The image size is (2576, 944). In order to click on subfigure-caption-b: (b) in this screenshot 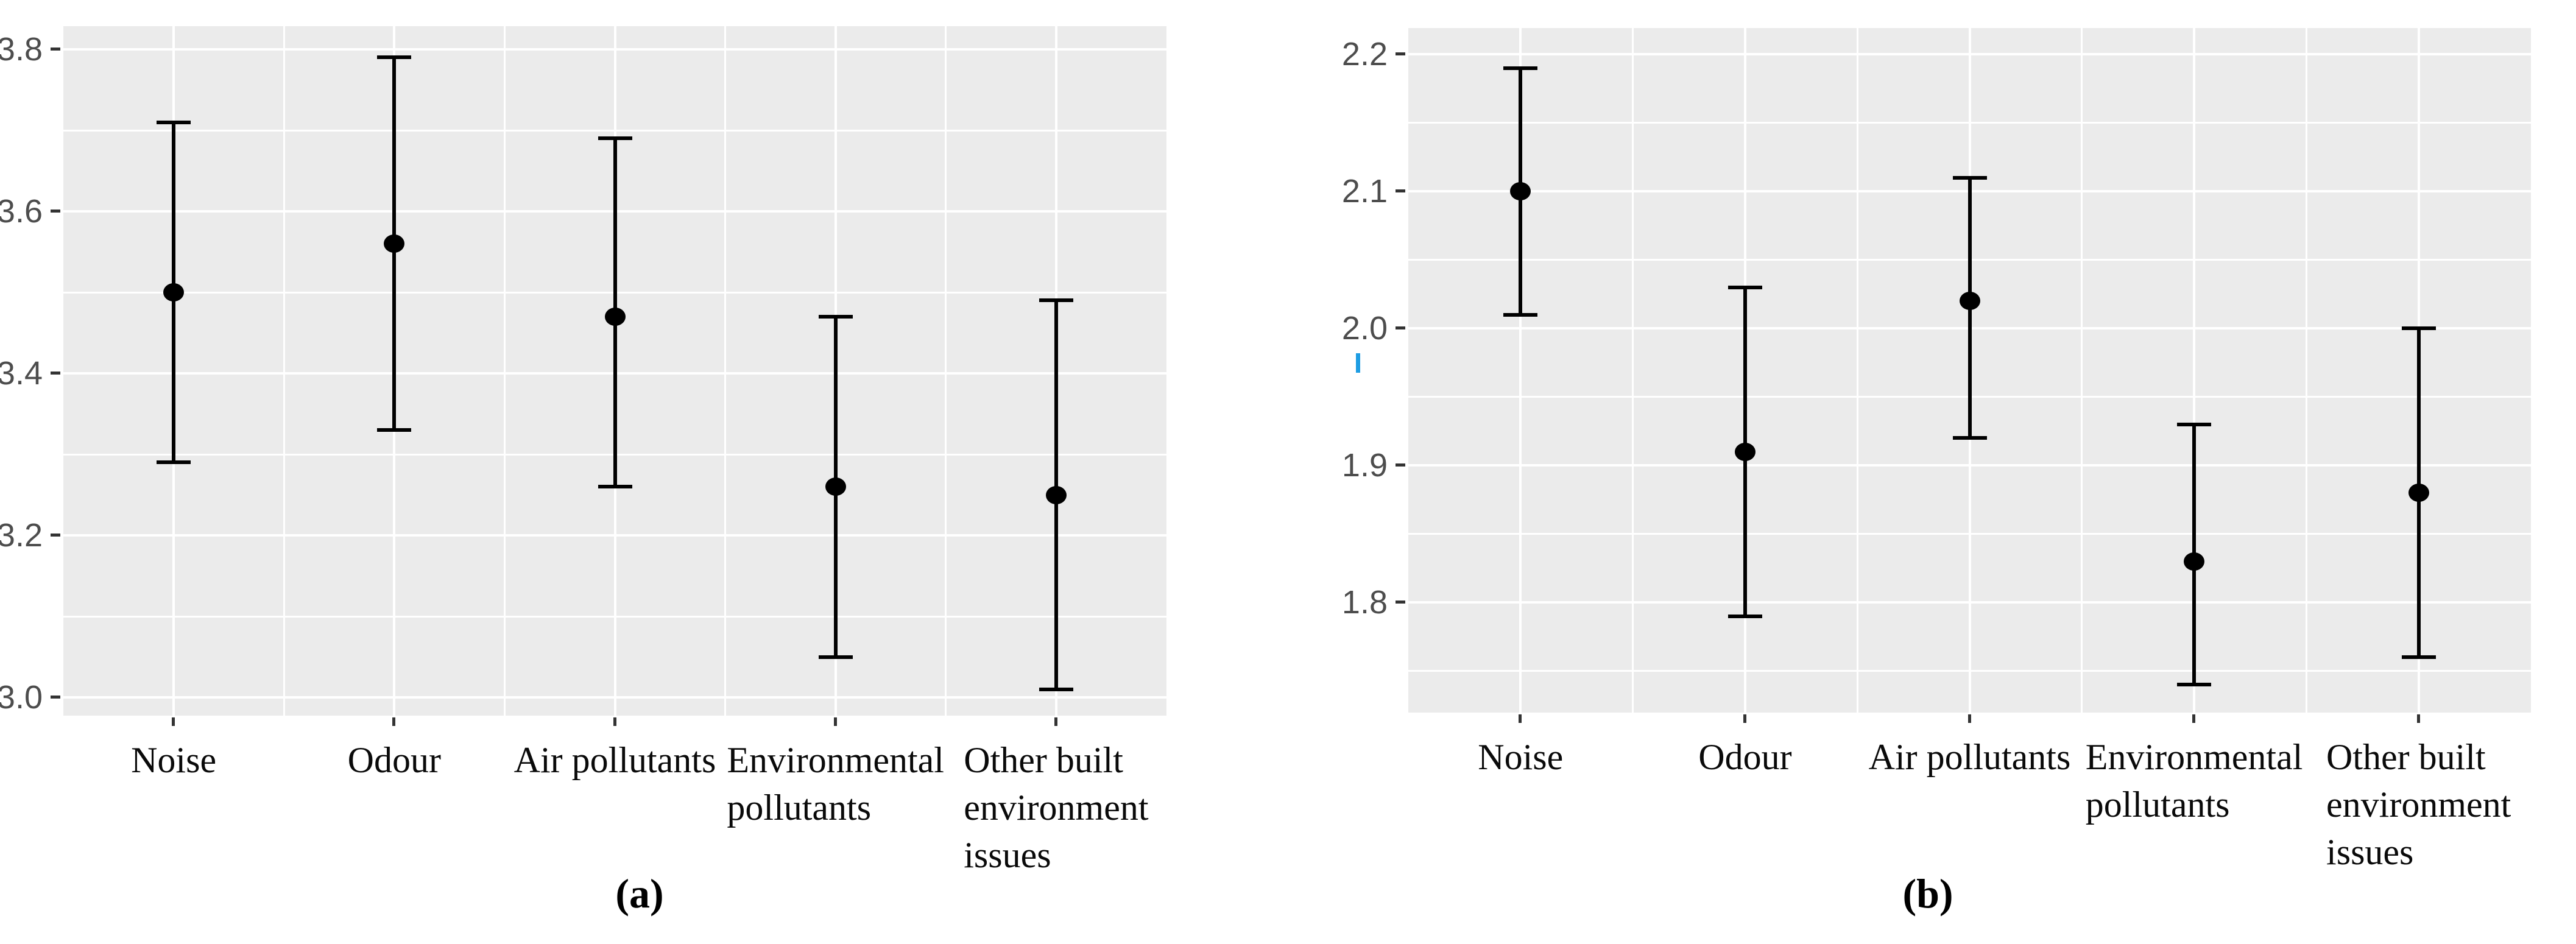, I will do `click(1927, 893)`.